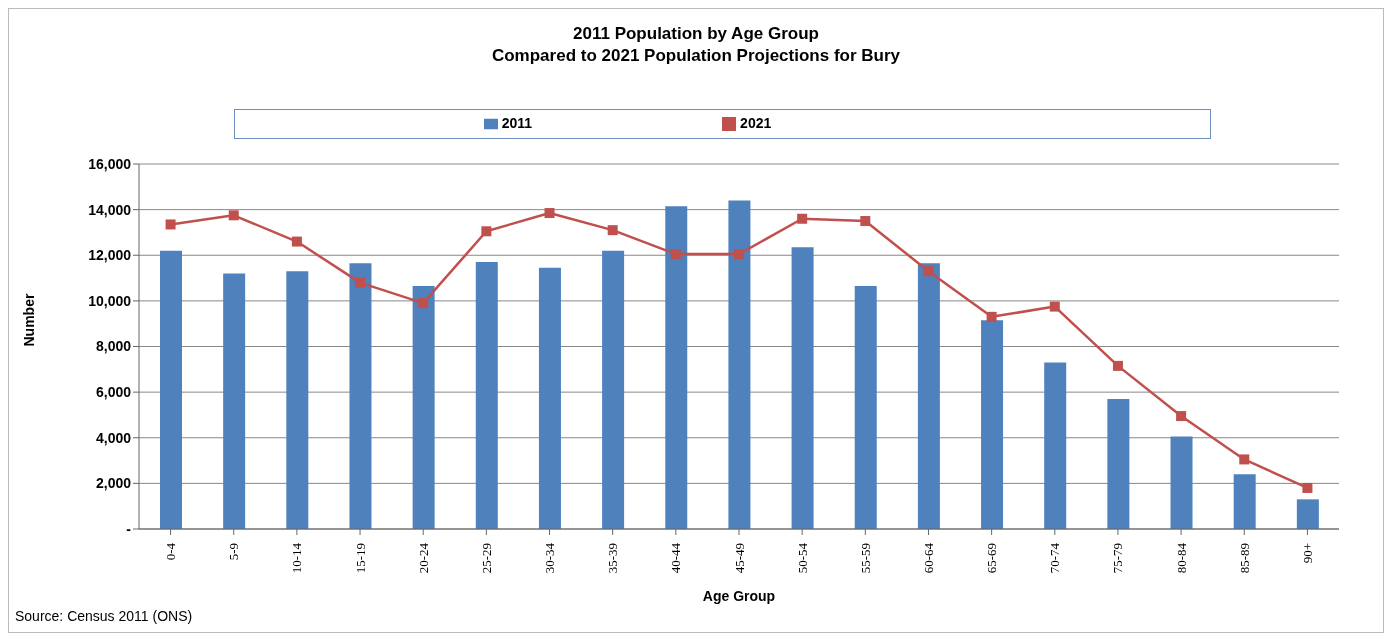 This screenshot has width=1390, height=639. What do you see at coordinates (739, 596) in the screenshot?
I see `x-axis-title: Age Group` at bounding box center [739, 596].